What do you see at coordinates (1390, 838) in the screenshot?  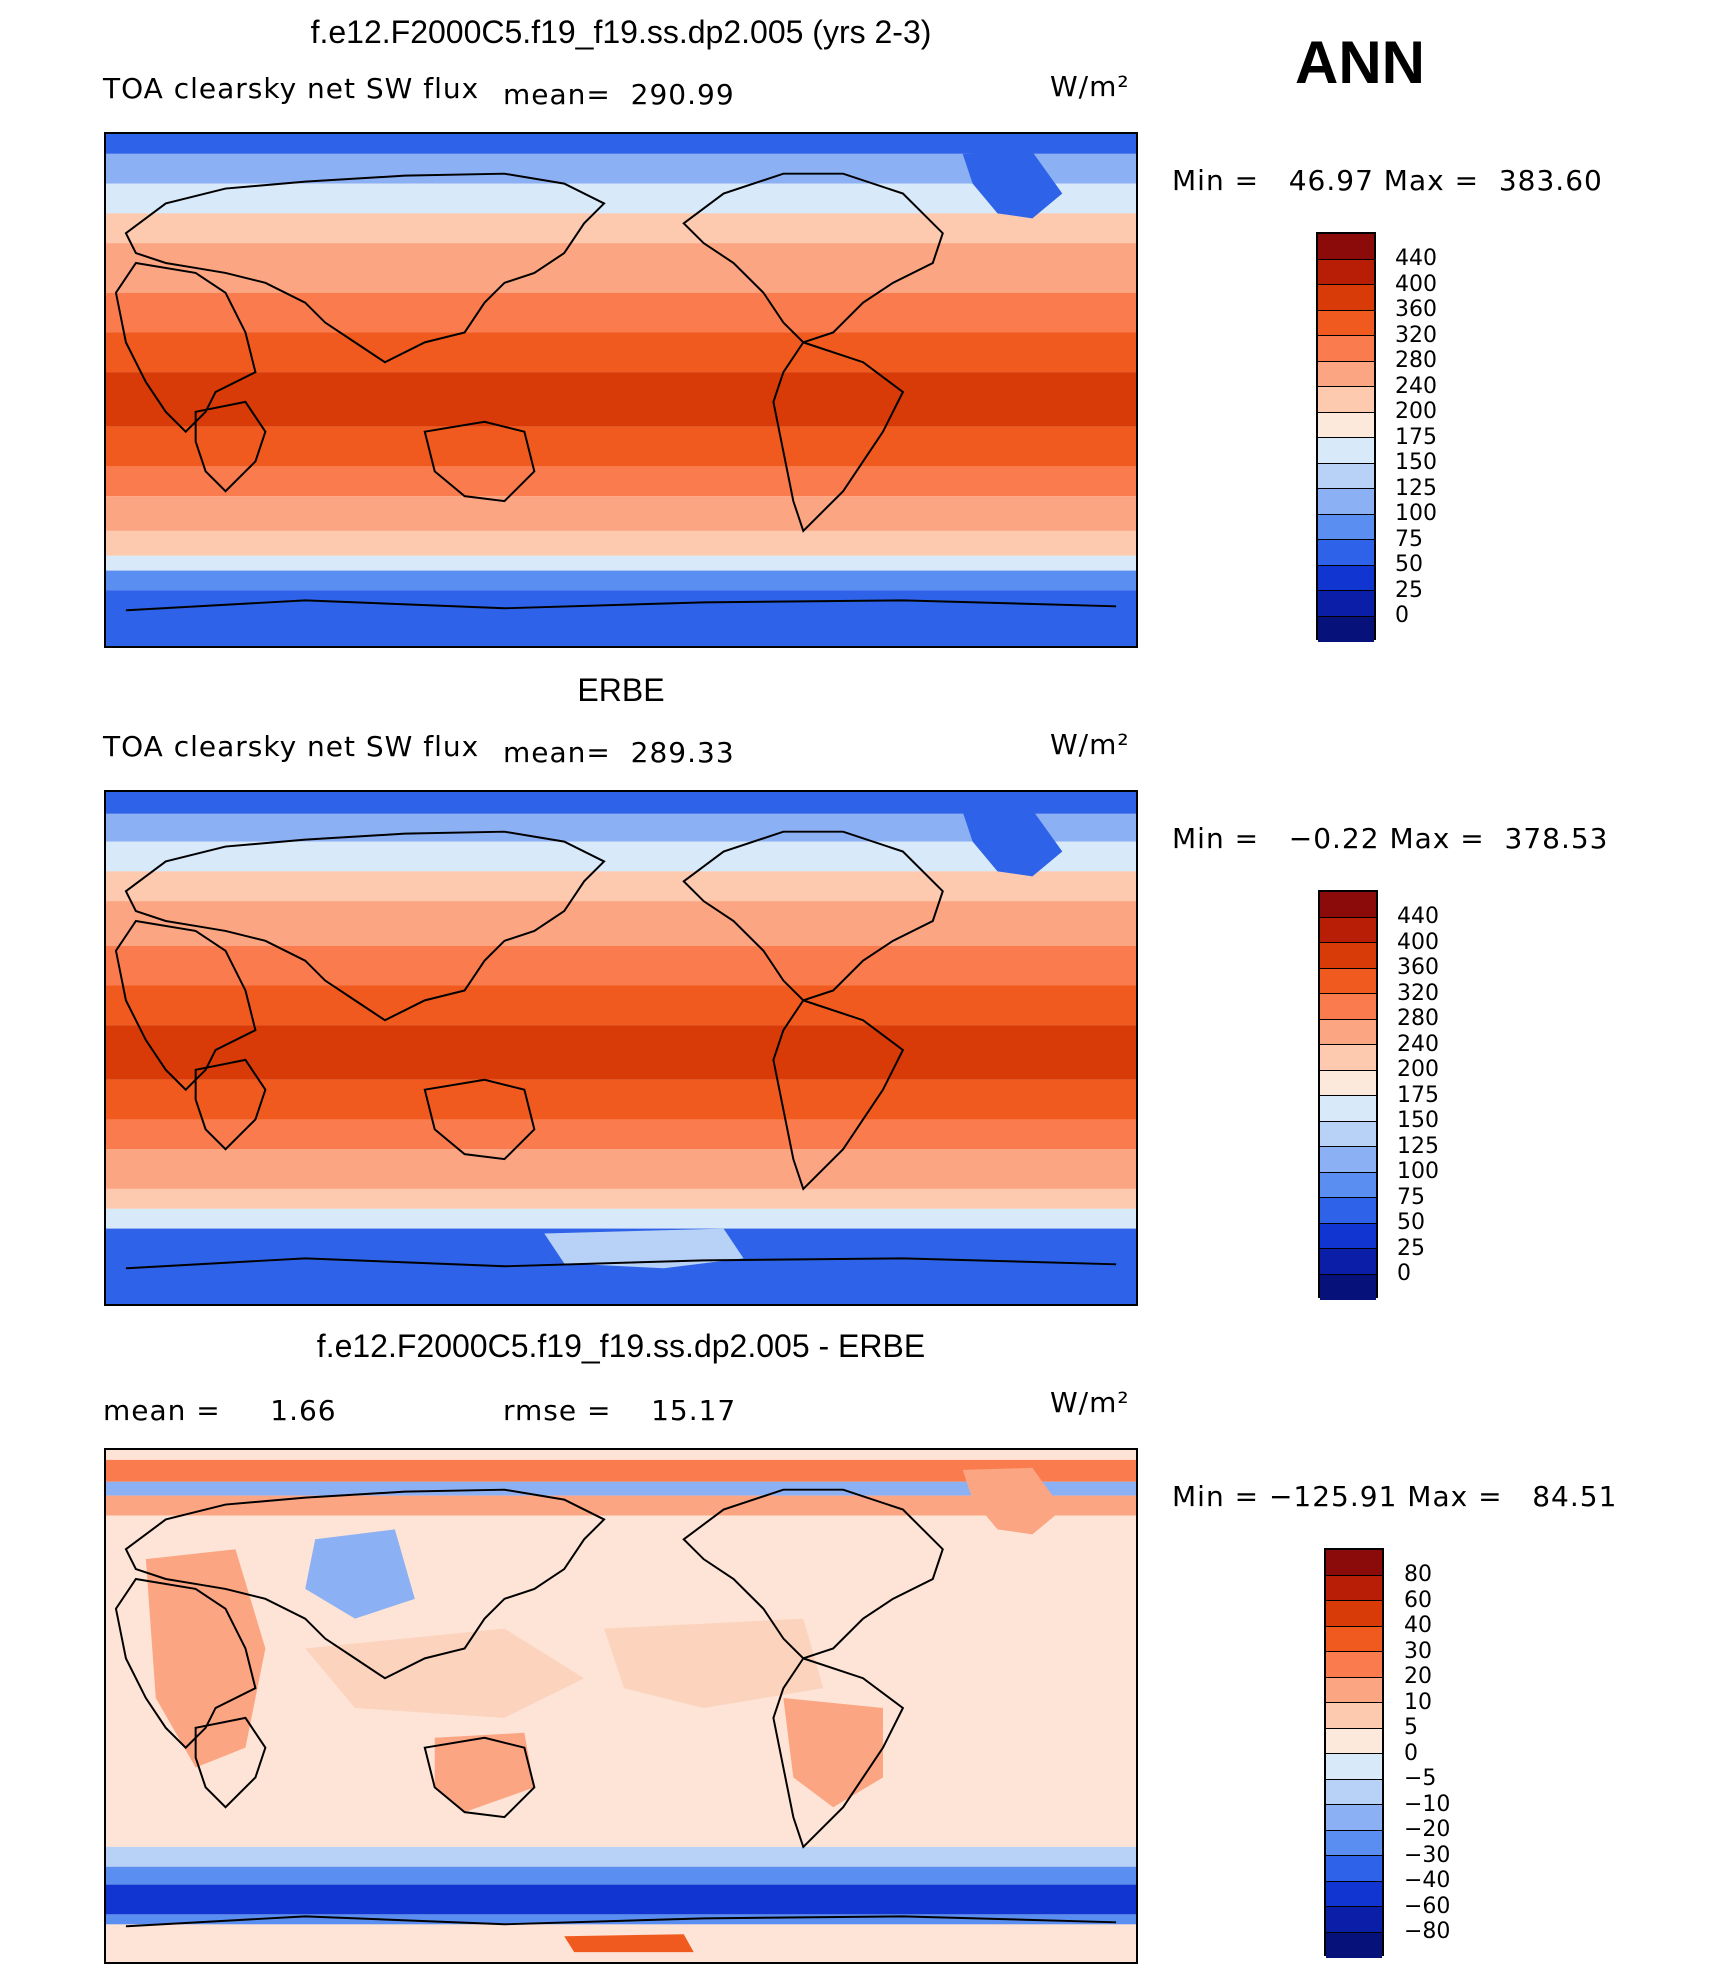 I see `panel-2-minmax-label: Min = −0.22 Max = 378.53` at bounding box center [1390, 838].